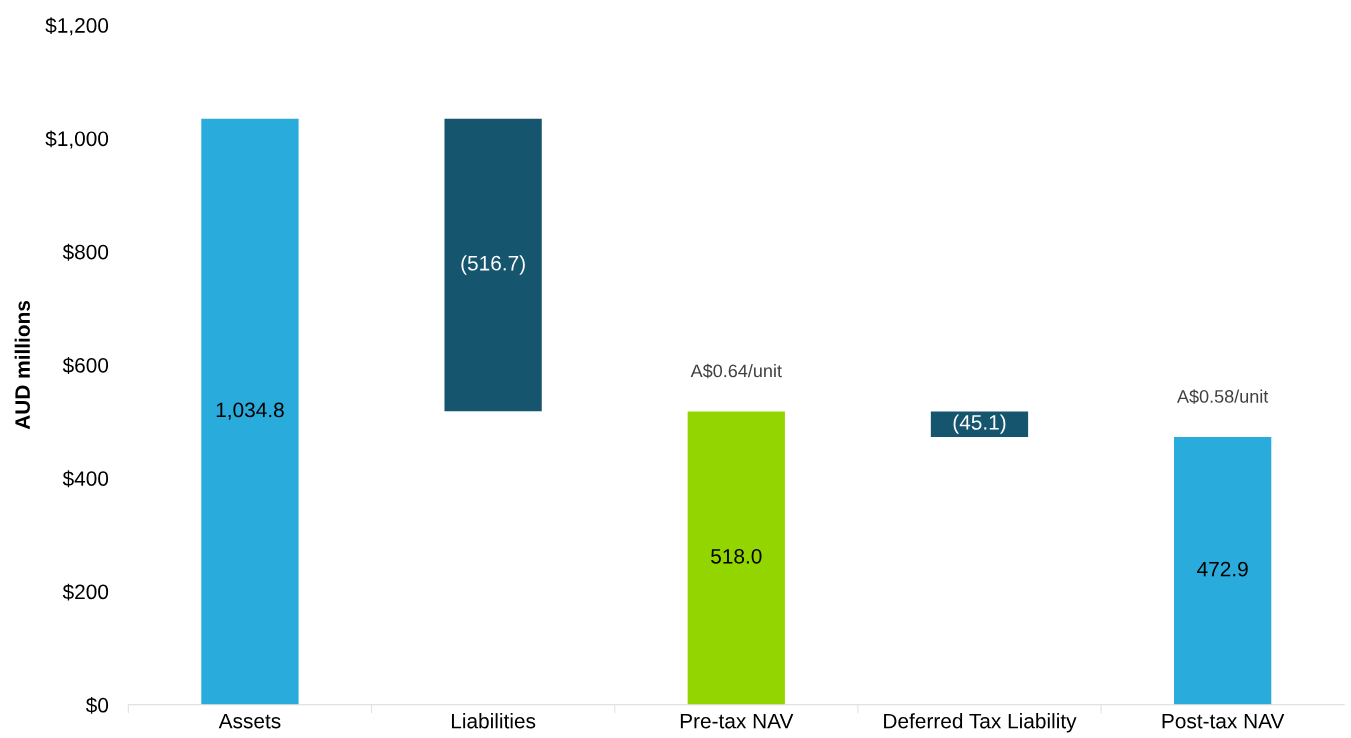 This screenshot has height=738, width=1351. I want to click on x-tick-label: Assets, so click(249, 721).